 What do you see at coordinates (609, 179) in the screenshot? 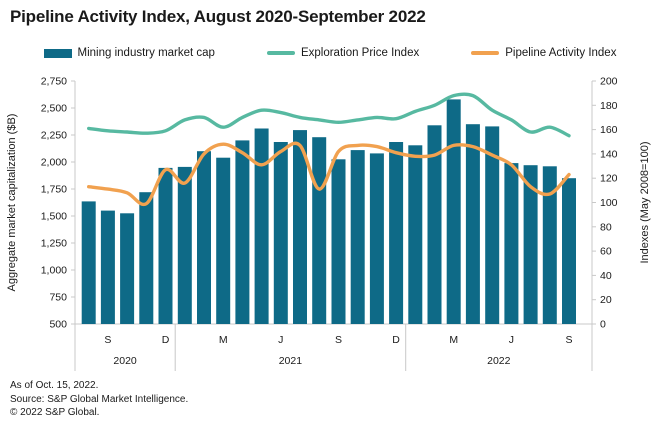
I see `right-axis-tick-label: 120` at bounding box center [609, 179].